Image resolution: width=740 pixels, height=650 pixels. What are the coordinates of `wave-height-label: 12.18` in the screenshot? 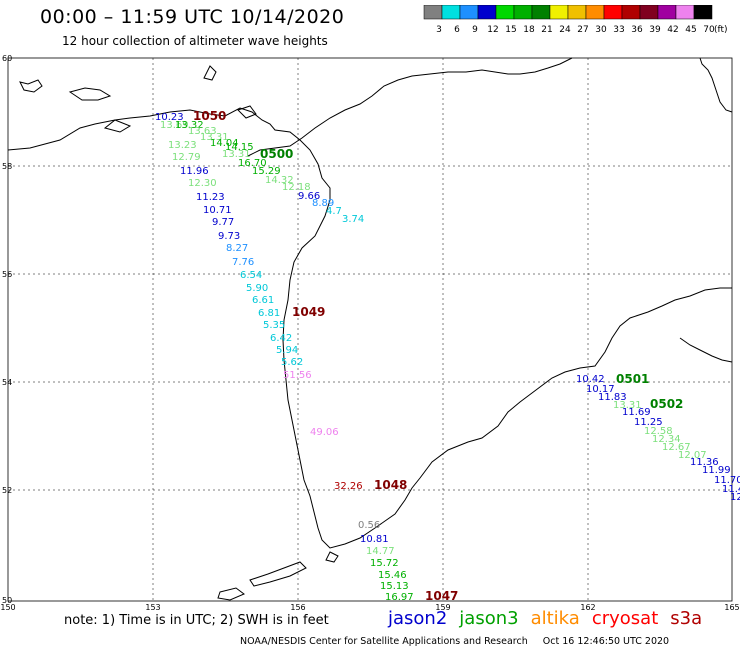 It's located at (296, 187).